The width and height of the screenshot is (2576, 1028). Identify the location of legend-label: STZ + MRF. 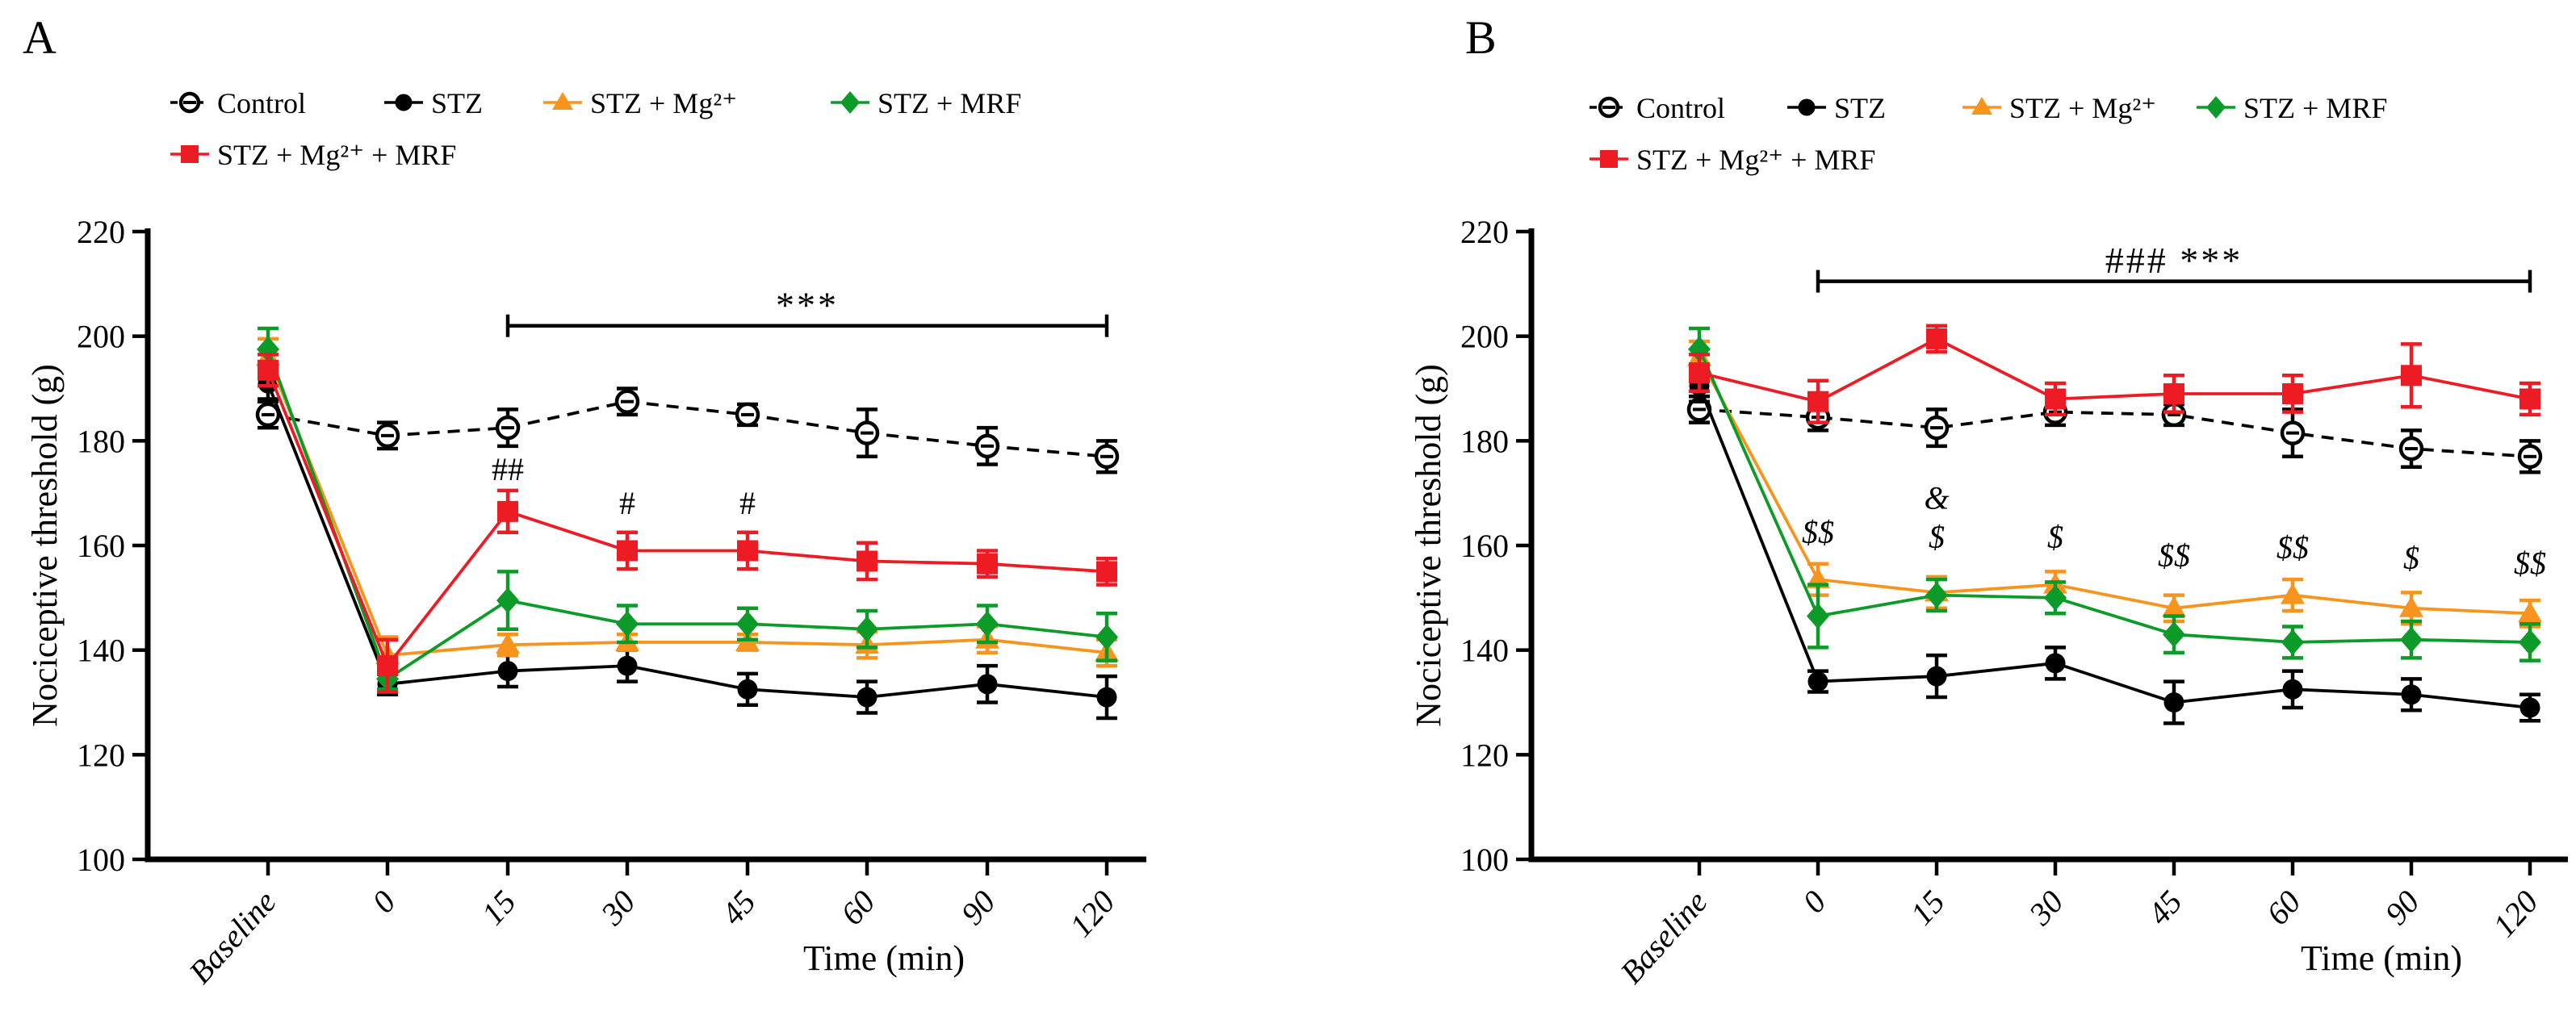
(949, 103).